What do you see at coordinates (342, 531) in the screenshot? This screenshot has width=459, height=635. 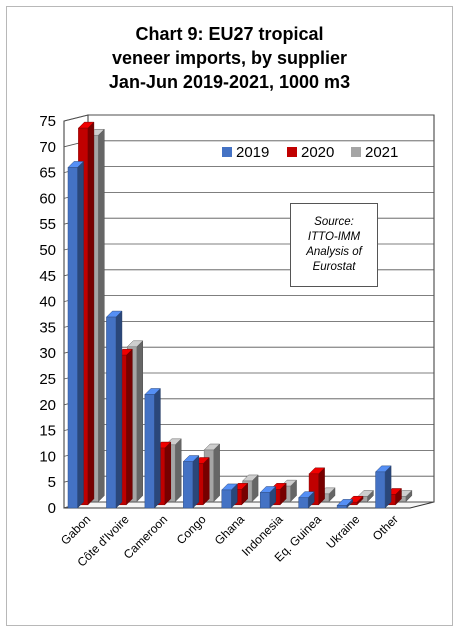 I see `x-tick-label: Ukraine` at bounding box center [342, 531].